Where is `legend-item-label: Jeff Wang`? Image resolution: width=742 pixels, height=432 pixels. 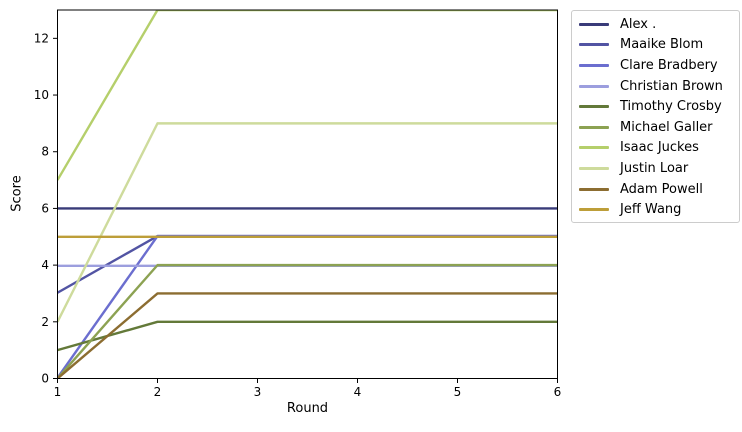
legend-item-label: Jeff Wang is located at coordinates (651, 210).